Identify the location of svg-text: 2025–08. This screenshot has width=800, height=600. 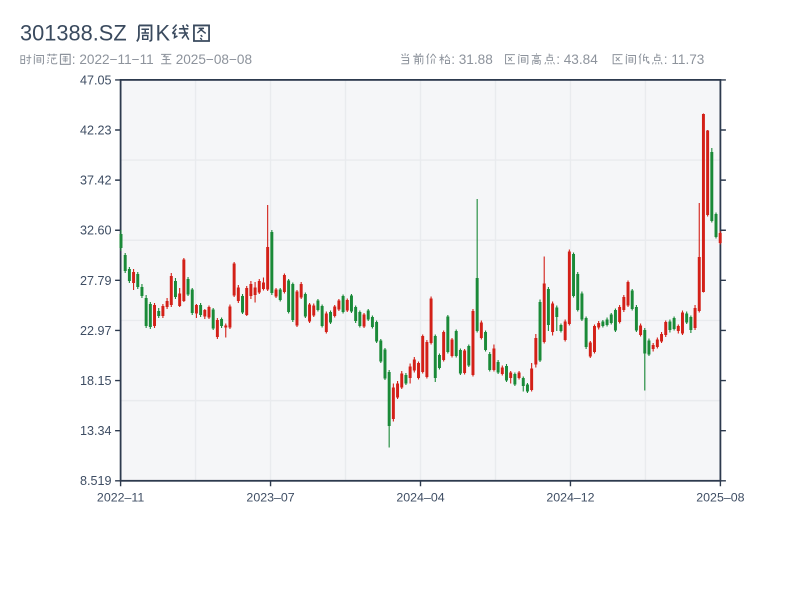
(720, 498).